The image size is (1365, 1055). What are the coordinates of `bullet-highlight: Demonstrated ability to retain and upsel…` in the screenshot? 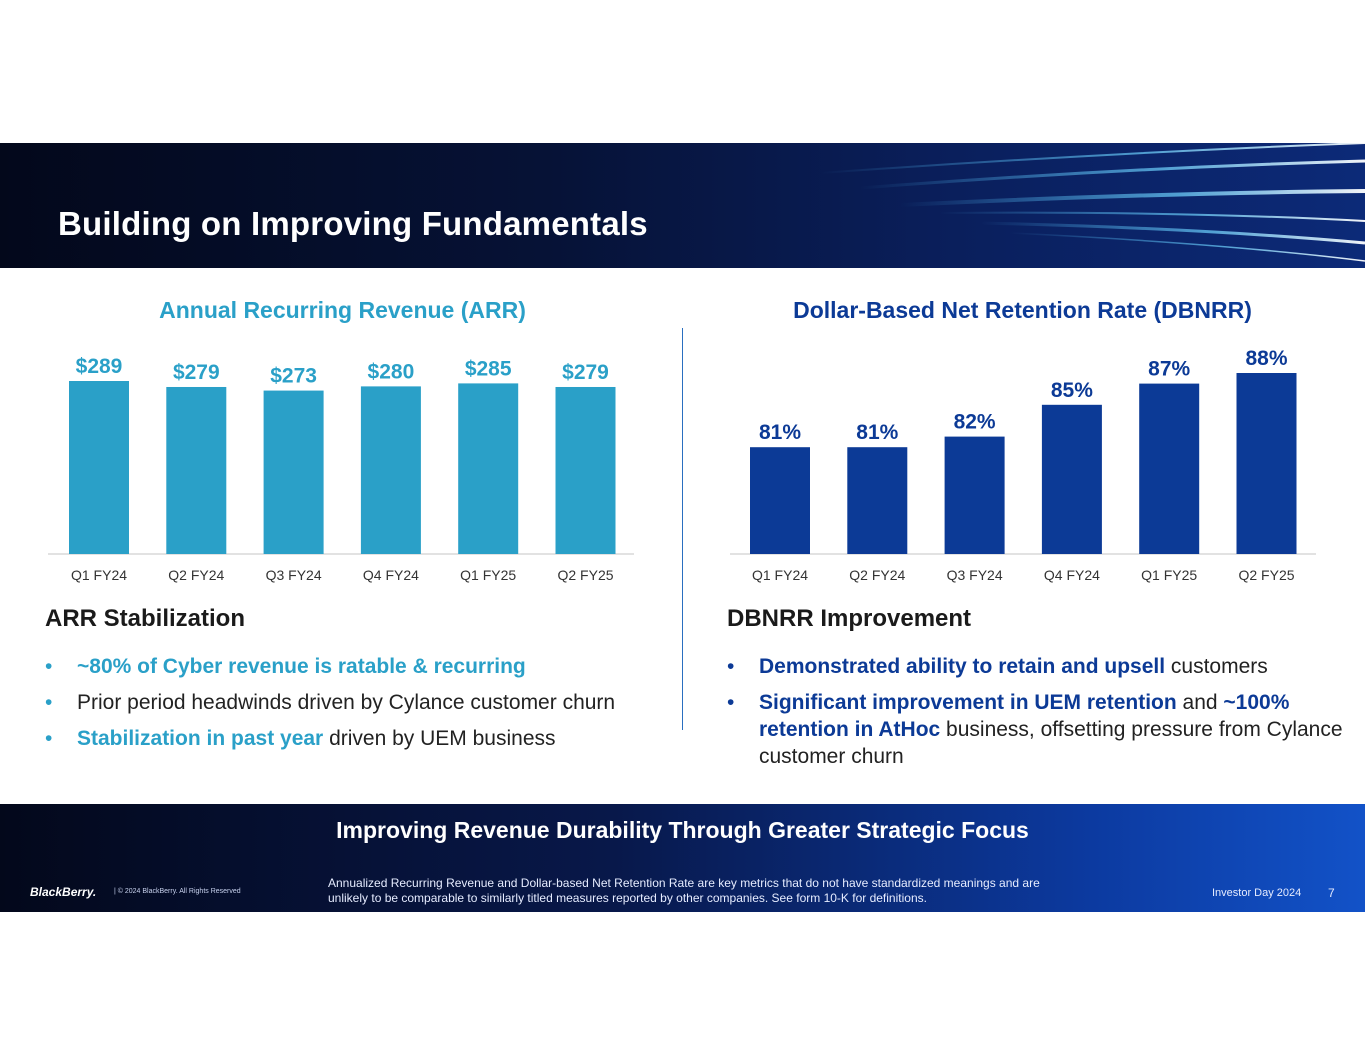 It's located at (962, 666).